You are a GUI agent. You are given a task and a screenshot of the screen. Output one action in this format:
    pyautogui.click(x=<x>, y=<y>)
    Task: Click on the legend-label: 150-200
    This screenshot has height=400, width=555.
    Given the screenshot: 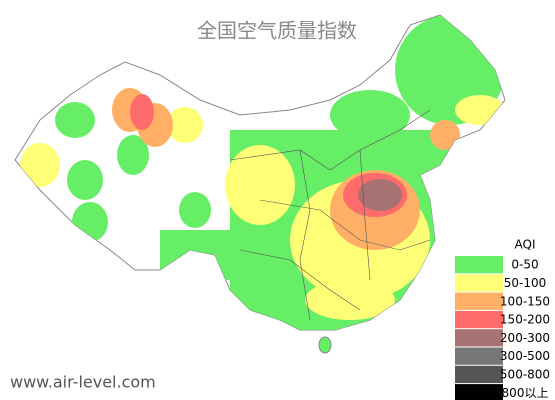 What is the action you would take?
    pyautogui.click(x=525, y=320)
    